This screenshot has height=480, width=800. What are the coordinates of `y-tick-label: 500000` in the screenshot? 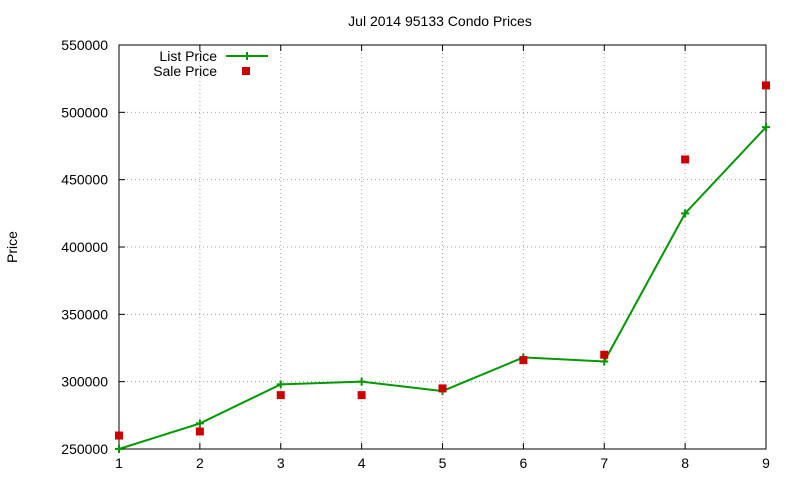 It's located at (84, 112).